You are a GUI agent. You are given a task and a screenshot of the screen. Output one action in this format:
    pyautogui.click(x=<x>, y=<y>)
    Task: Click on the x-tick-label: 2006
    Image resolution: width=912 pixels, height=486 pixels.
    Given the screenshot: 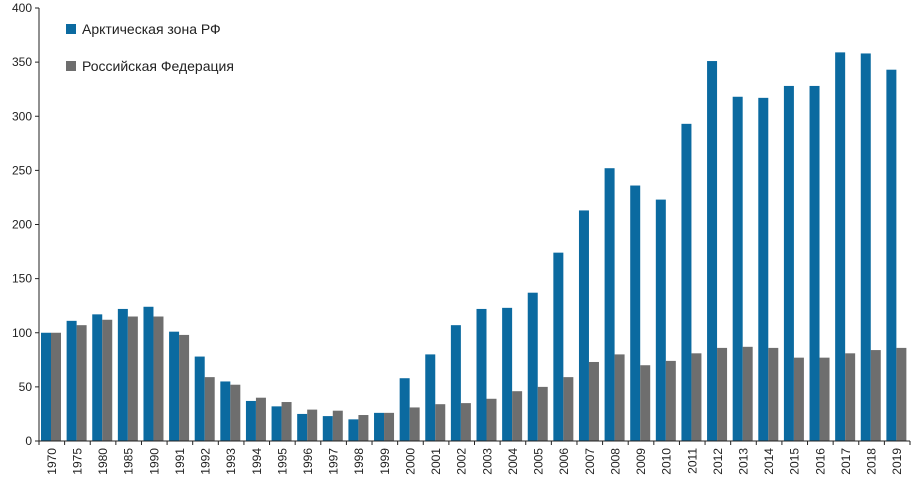 What is the action you would take?
    pyautogui.click(x=564, y=461)
    